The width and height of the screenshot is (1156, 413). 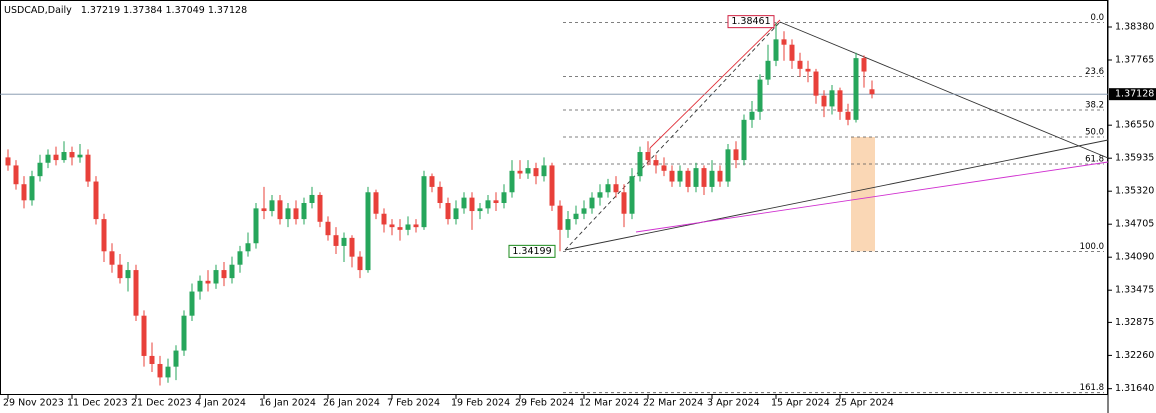 I want to click on x-tick-label: 21 Dec 2023, so click(x=161, y=403).